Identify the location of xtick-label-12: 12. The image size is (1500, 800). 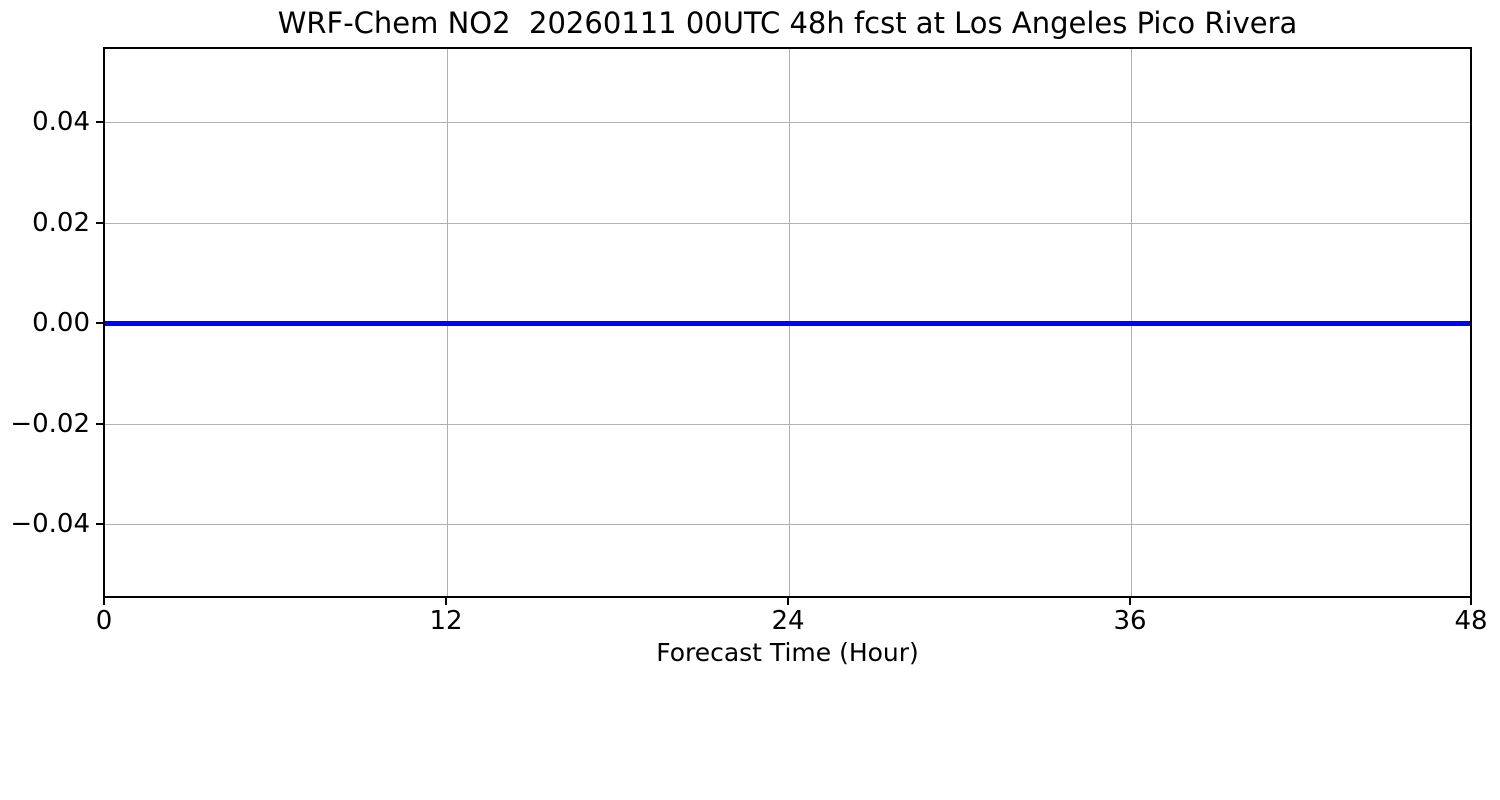
(446, 621).